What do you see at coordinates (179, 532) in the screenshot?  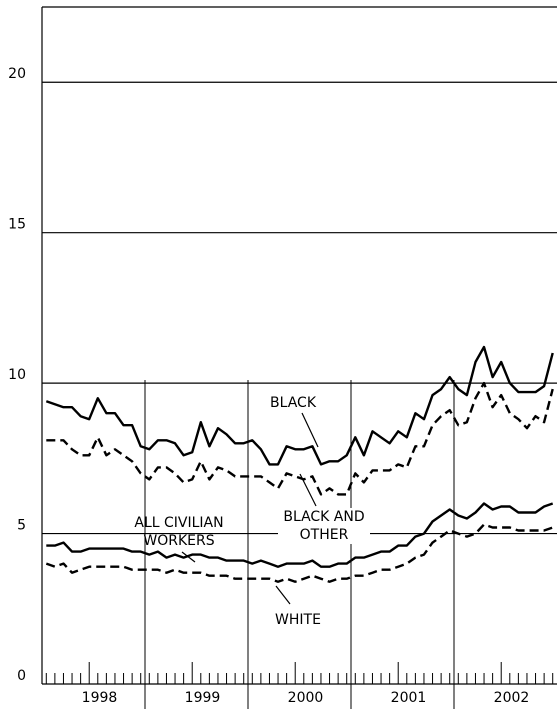 I see `series-label: ALL CIVILIAN WORKERS` at bounding box center [179, 532].